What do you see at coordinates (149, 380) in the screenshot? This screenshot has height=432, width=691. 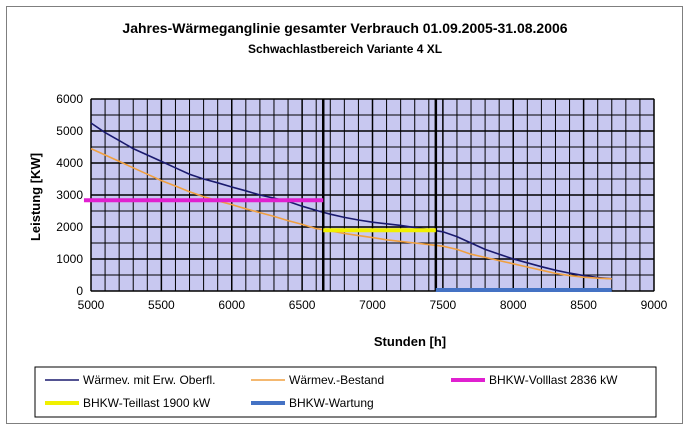 I see `legend-label: Wärmev. mit Erw. Oberfl.` at bounding box center [149, 380].